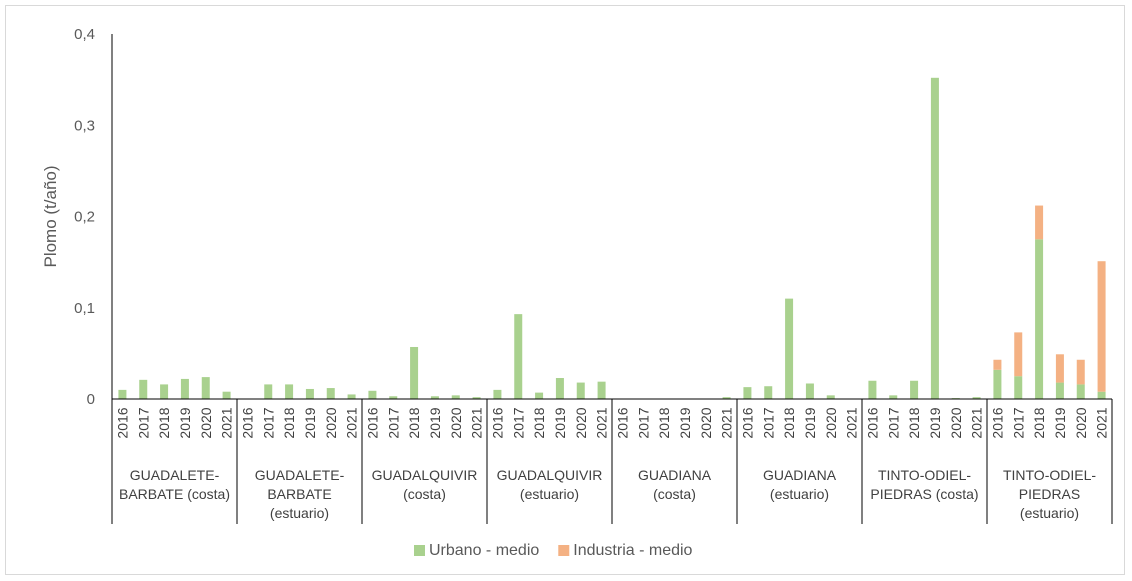 This screenshot has height=581, width=1132. I want to click on y-tick-label: 0,1, so click(84, 308).